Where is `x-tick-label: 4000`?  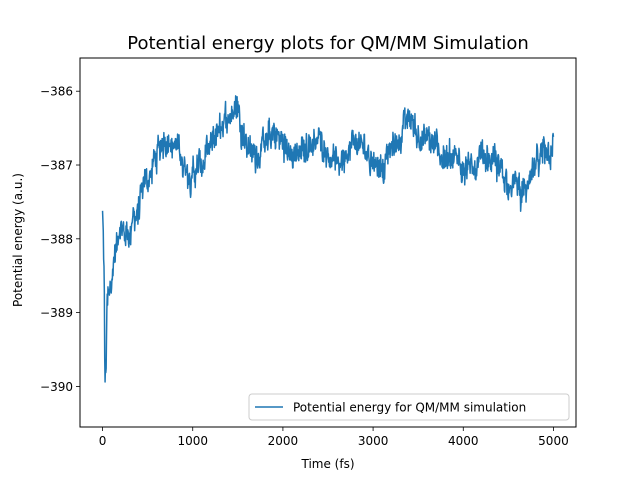
x-tick-label: 4000 is located at coordinates (463, 441).